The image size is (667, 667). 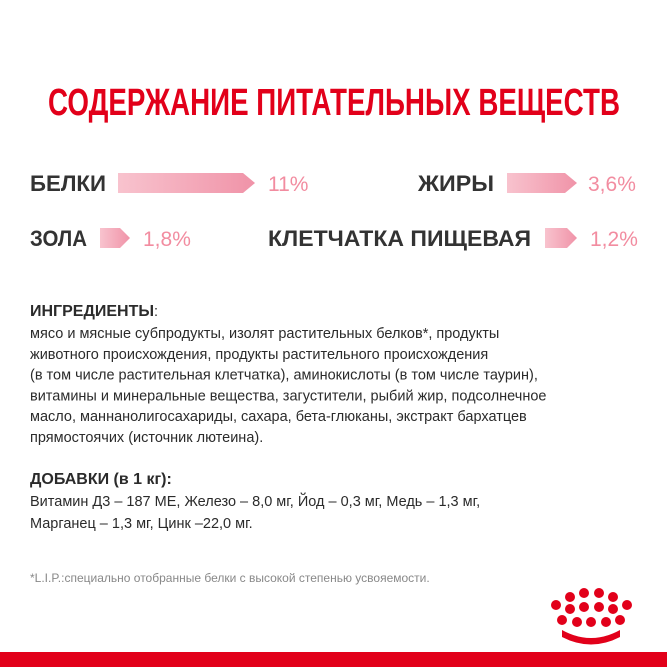 What do you see at coordinates (591, 616) in the screenshot?
I see `logo` at bounding box center [591, 616].